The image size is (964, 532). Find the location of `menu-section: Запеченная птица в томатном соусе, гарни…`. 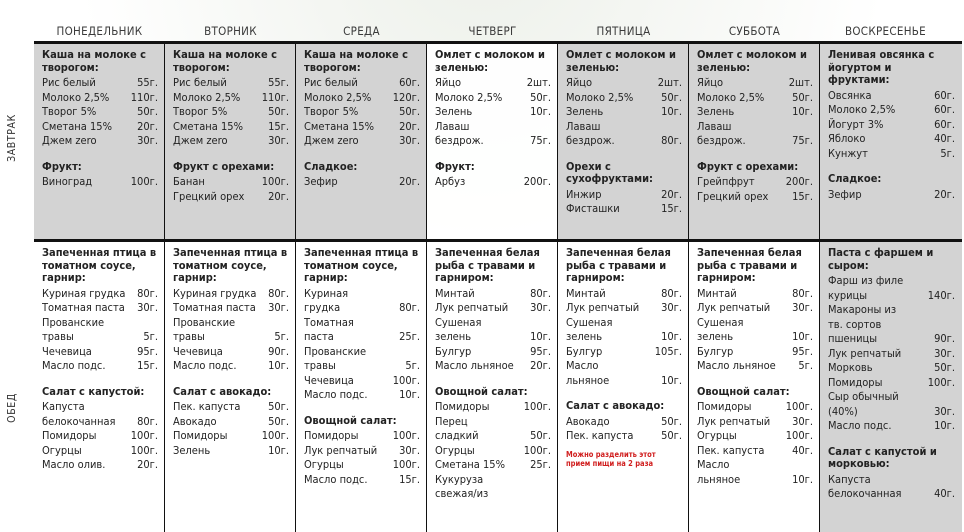

menu-section: Запеченная птица в томатном соусе, гарни… is located at coordinates (231, 310).